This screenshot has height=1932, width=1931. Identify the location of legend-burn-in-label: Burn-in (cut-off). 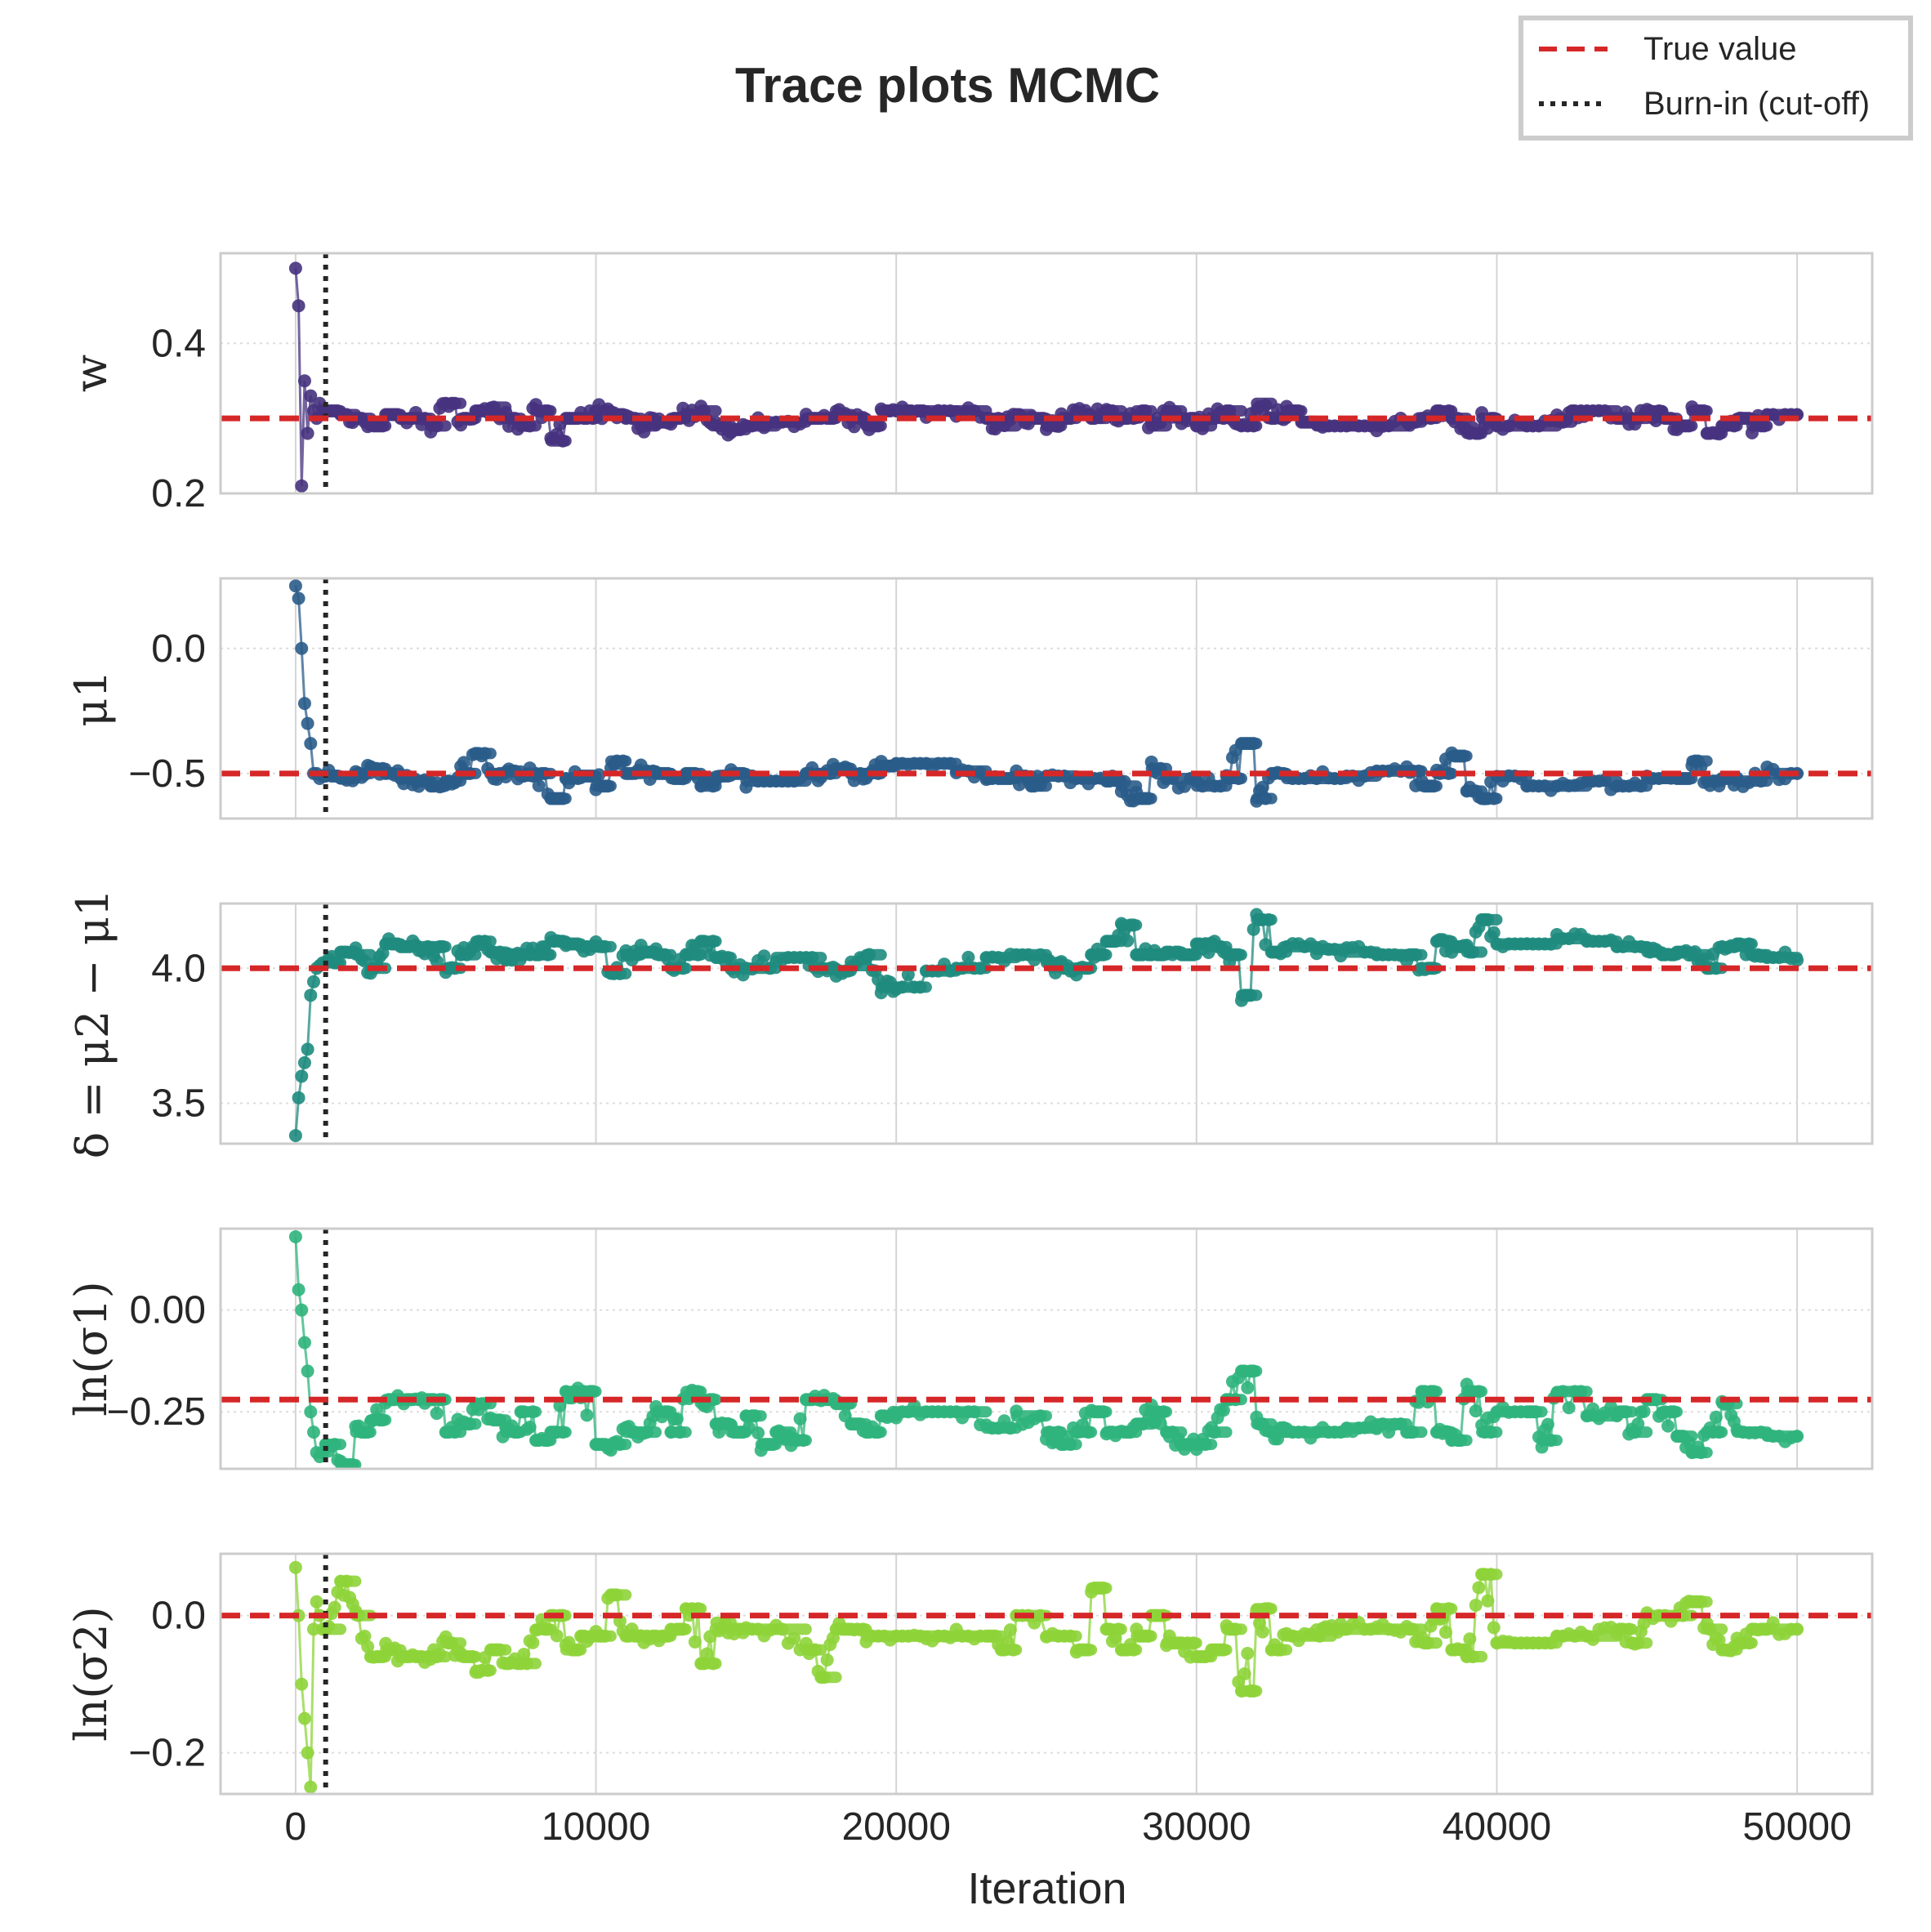
(1756, 104).